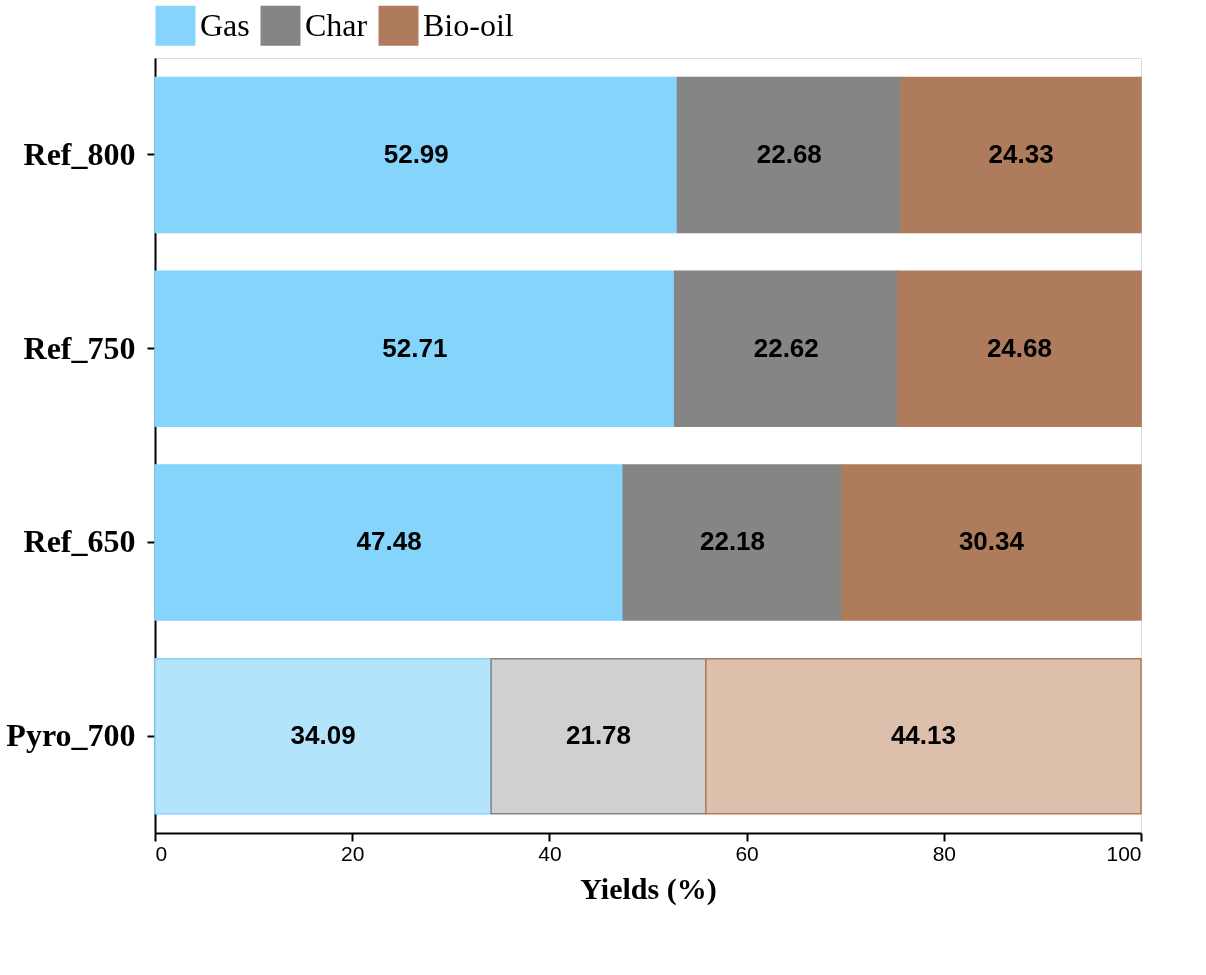 The width and height of the screenshot is (1206, 975). I want to click on data-label: 30.34, so click(991, 541).